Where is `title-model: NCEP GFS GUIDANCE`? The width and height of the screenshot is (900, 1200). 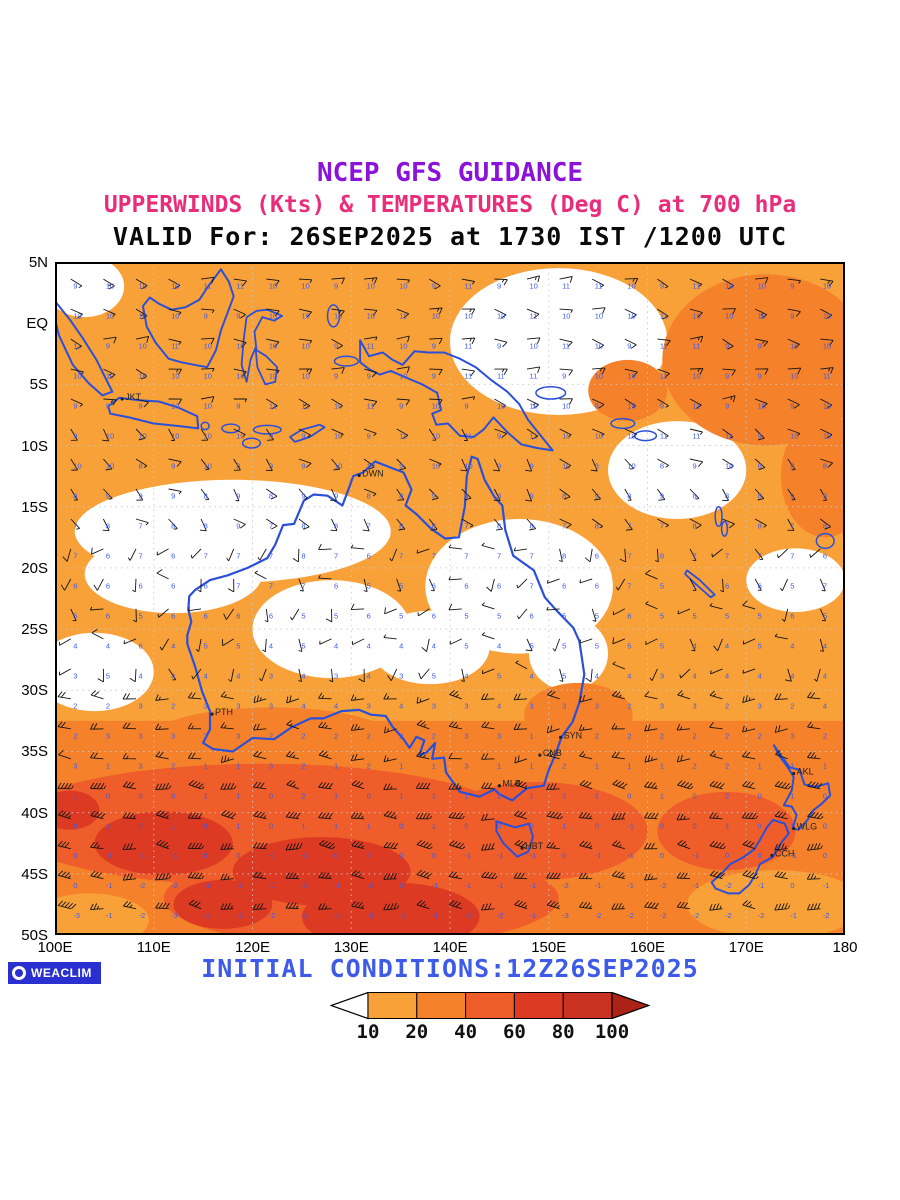 title-model: NCEP GFS GUIDANCE is located at coordinates (450, 173).